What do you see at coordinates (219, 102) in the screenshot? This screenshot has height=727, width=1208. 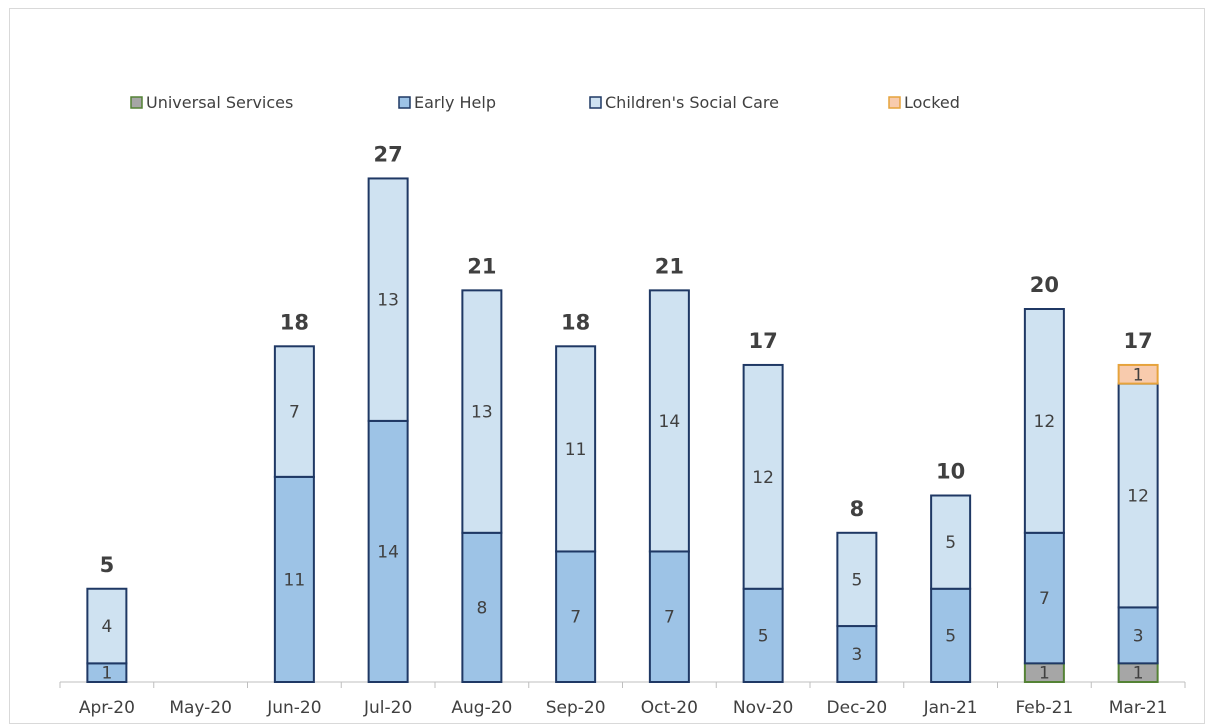 I see `legend-entry: Universal Services` at bounding box center [219, 102].